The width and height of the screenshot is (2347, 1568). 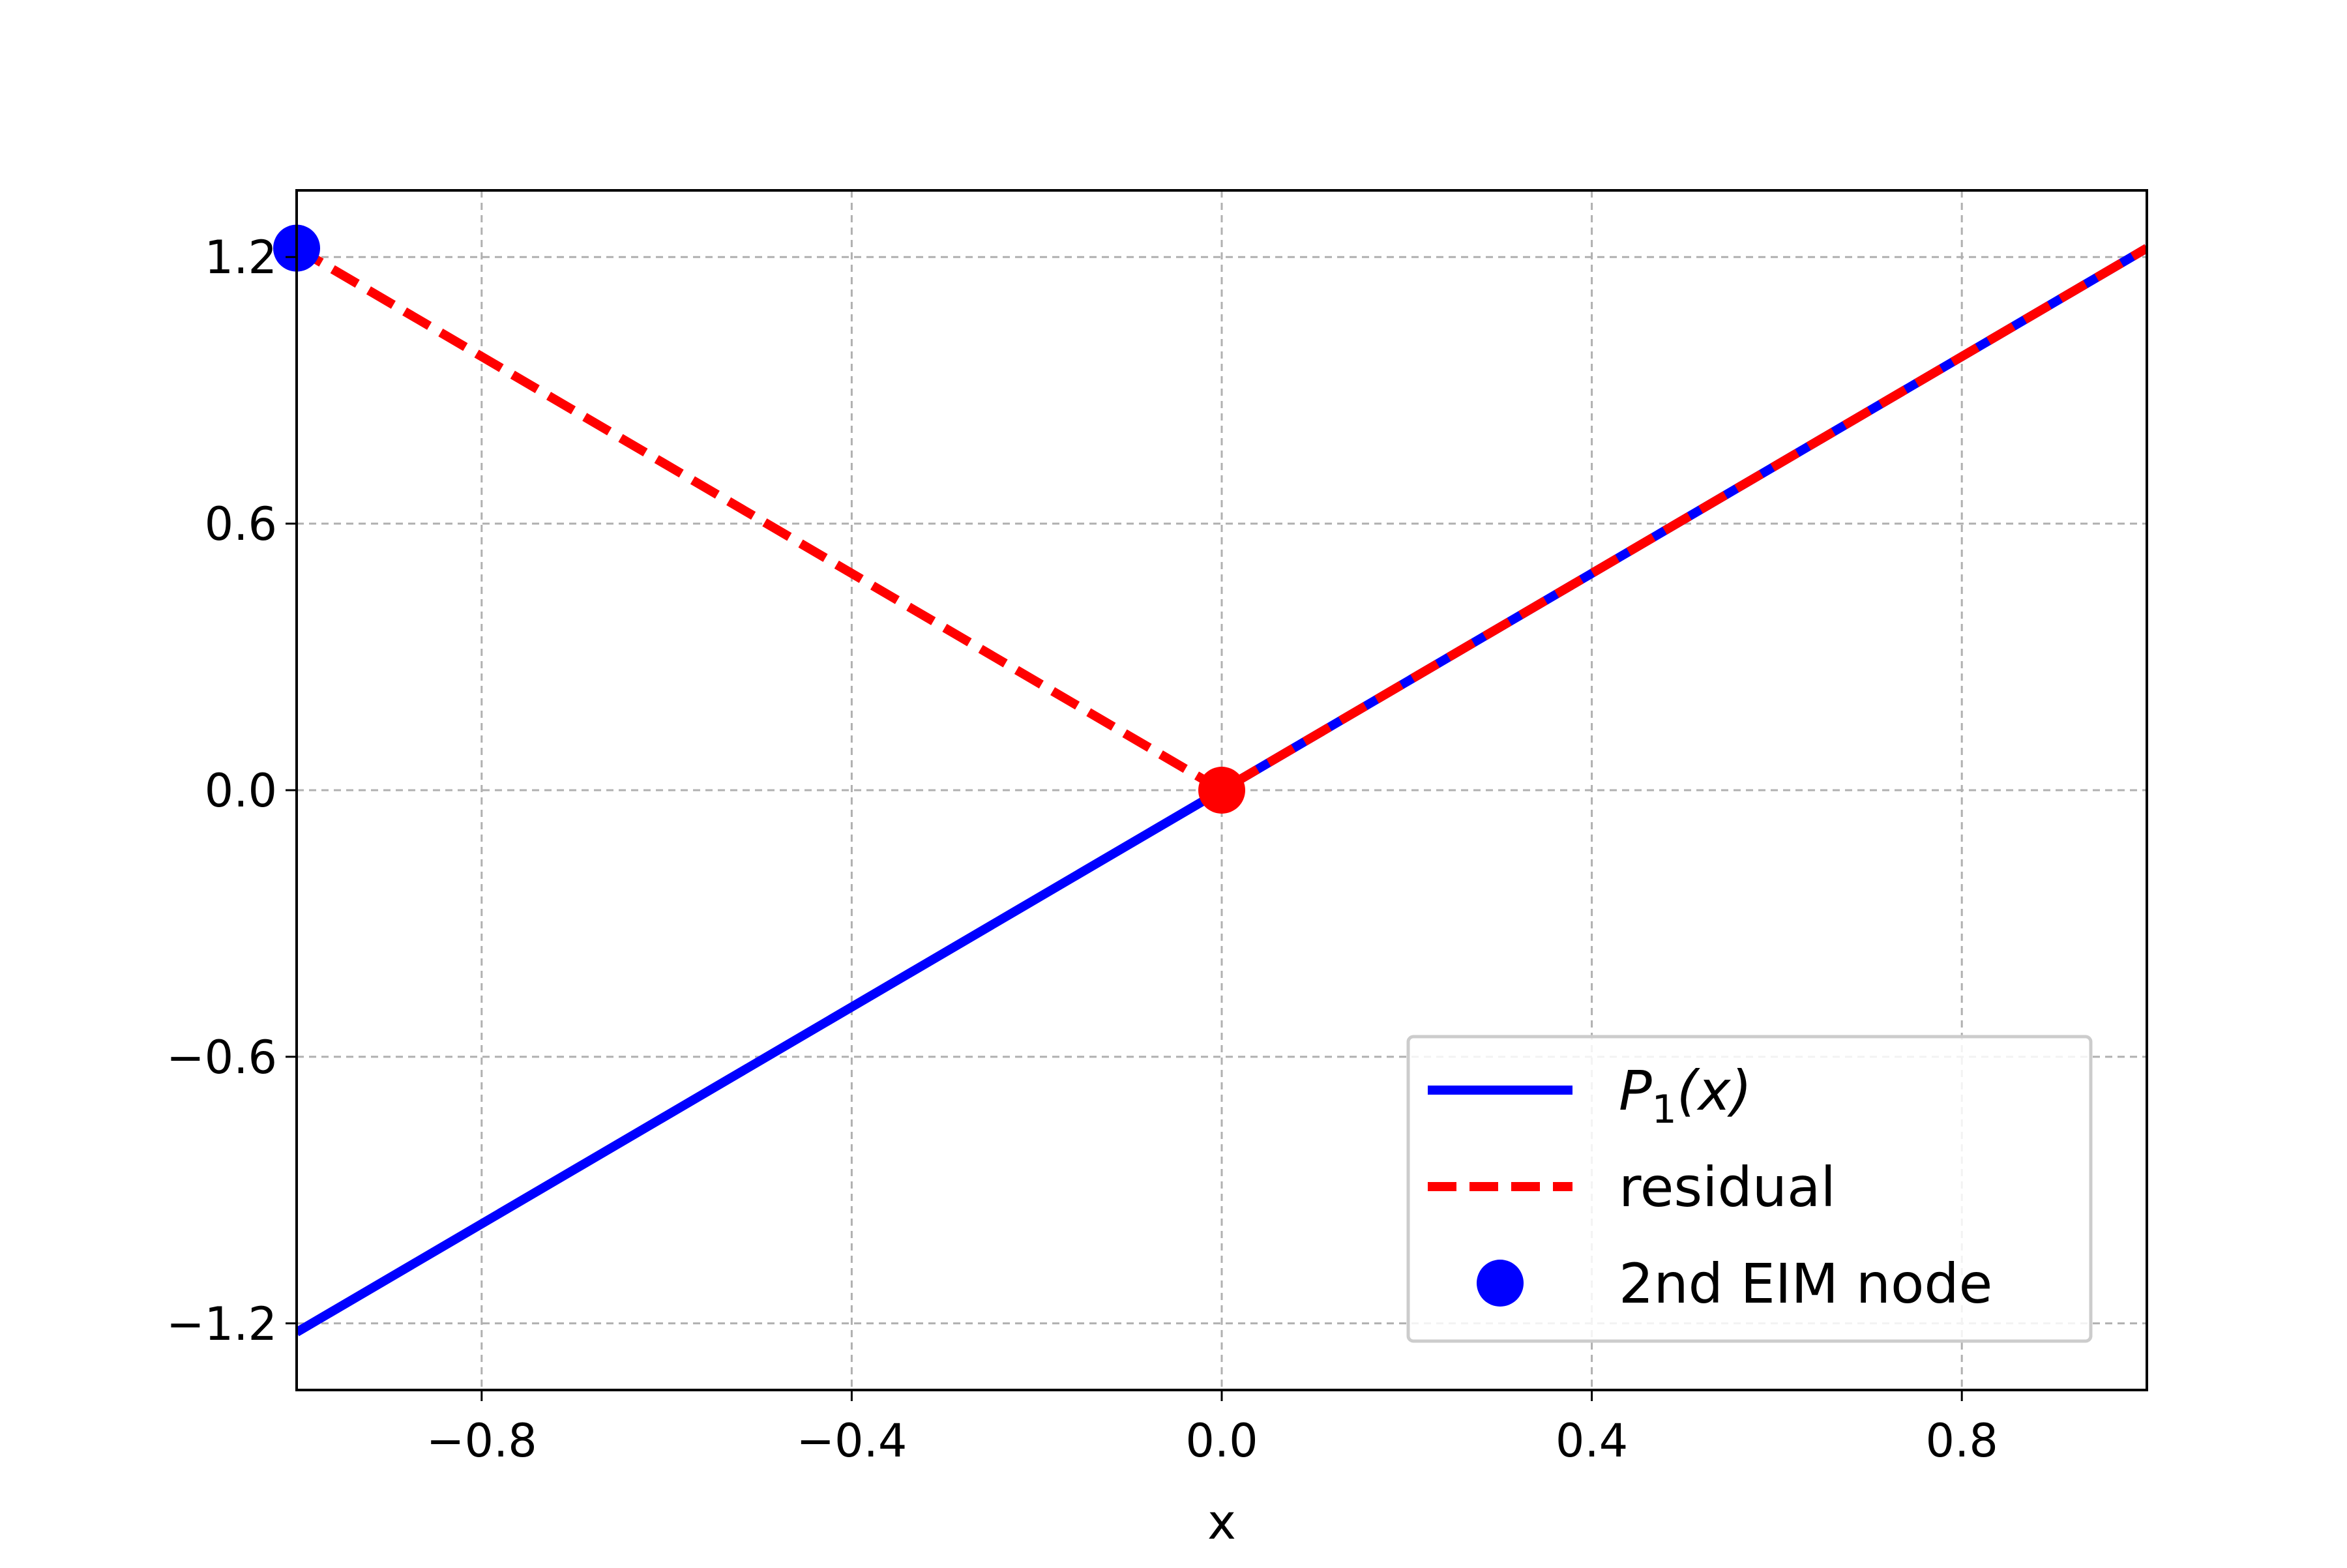 I want to click on legend-label-p1-sub: 1, so click(x=1664, y=1110).